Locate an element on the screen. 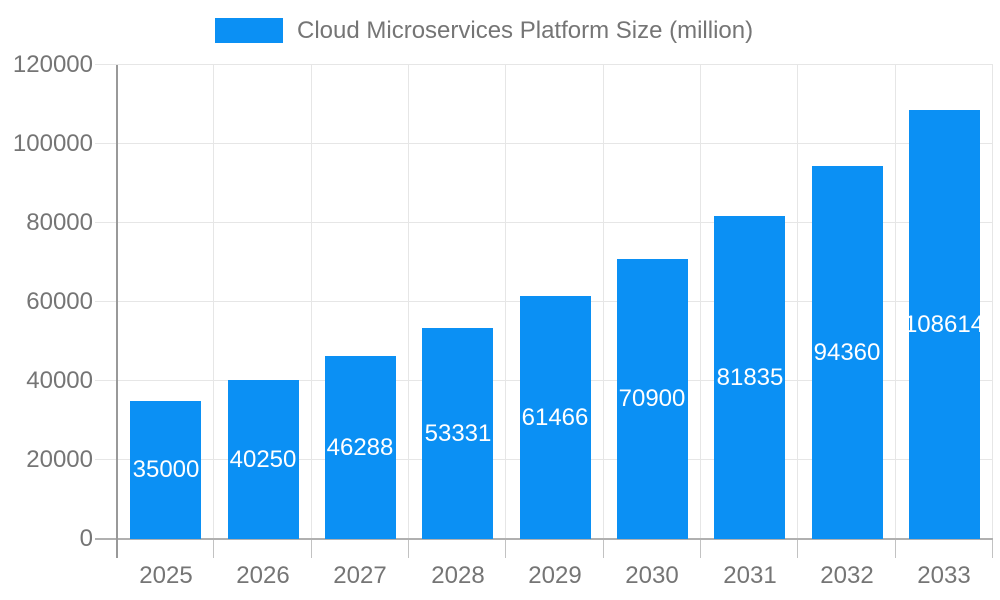 The image size is (1000, 600). bar-value-label: 53331 is located at coordinates (458, 433).